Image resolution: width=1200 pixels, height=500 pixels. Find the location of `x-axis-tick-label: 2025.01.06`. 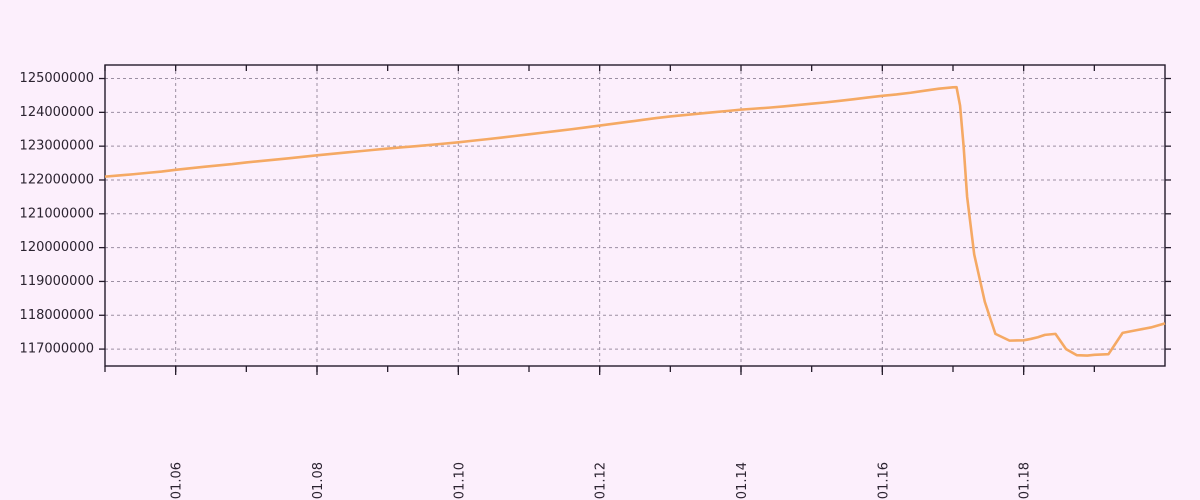

x-axis-tick-label: 2025.01.06 is located at coordinates (177, 481).